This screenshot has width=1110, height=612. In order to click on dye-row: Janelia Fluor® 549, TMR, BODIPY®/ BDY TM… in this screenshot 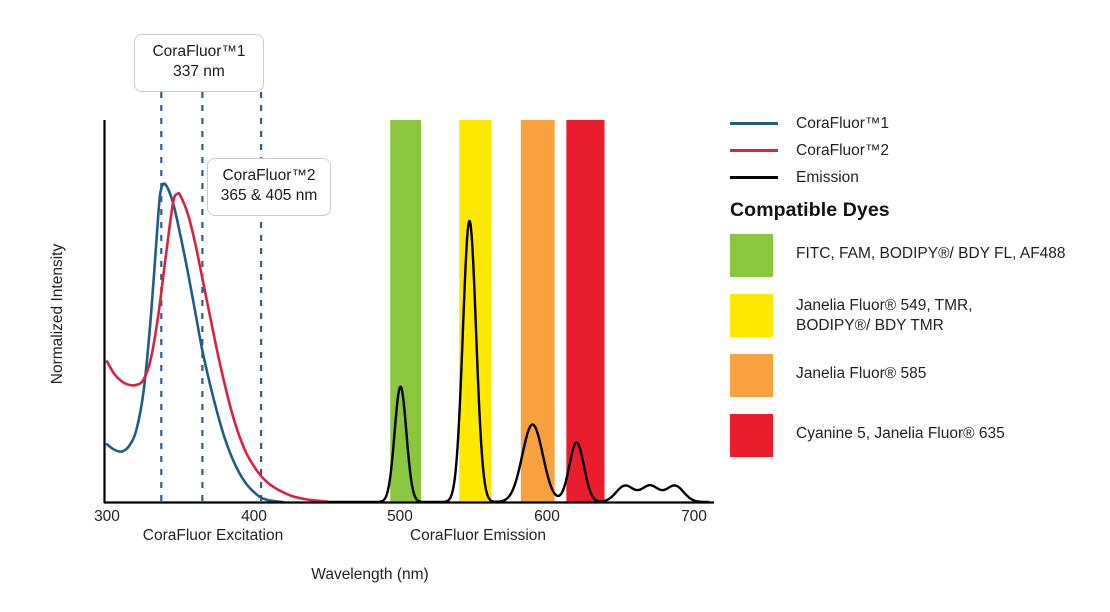, I will do `click(920, 315)`.